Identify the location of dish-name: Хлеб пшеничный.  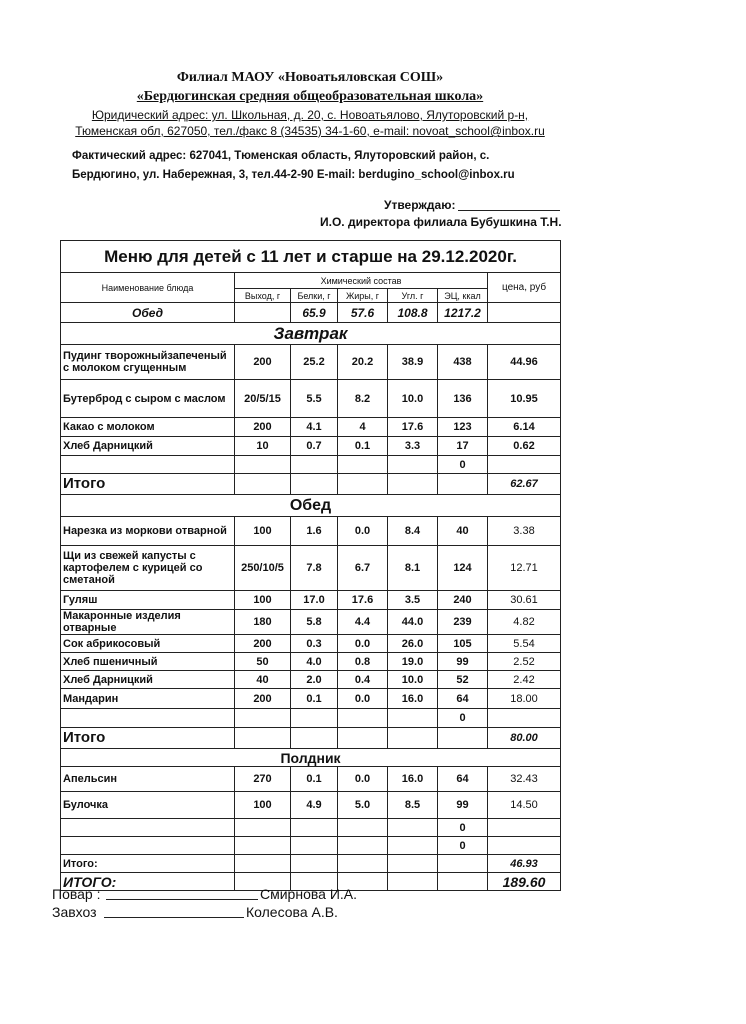
(147, 661).